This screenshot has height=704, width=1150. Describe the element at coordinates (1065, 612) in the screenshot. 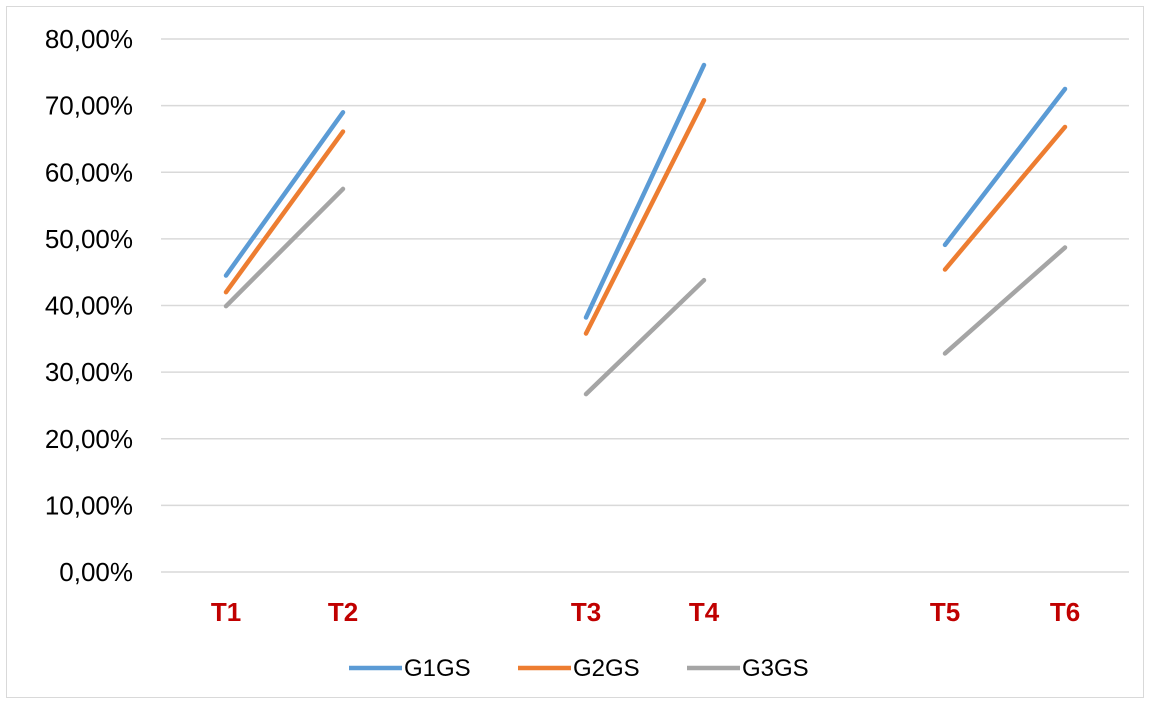

I see `x-tick-label: T6` at that location.